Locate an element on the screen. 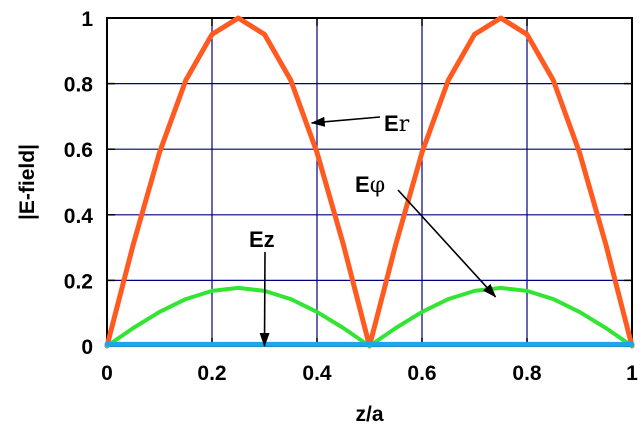 This screenshot has width=644, height=429. y-axis-title: |E-field| is located at coordinates (27, 182).